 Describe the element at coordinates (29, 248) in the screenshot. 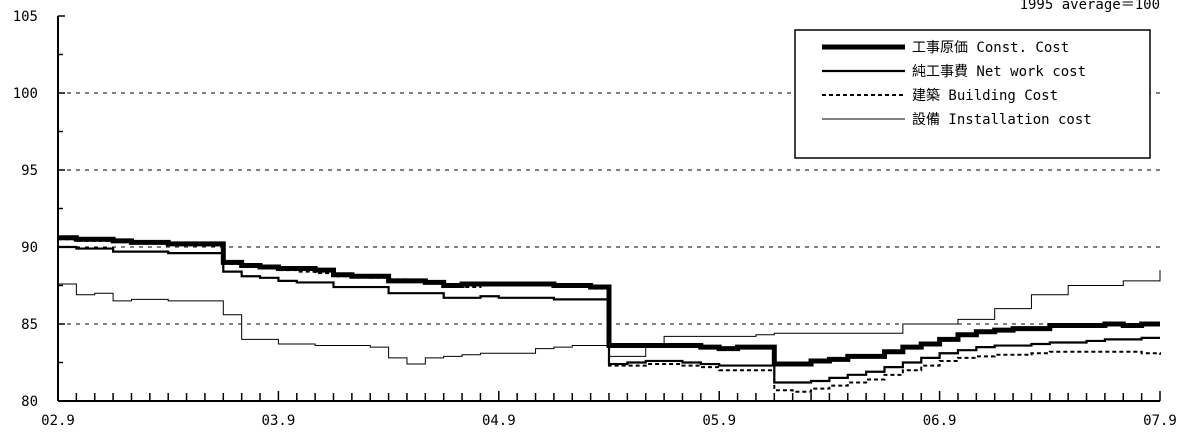

I see `y-tick-label: 90` at that location.